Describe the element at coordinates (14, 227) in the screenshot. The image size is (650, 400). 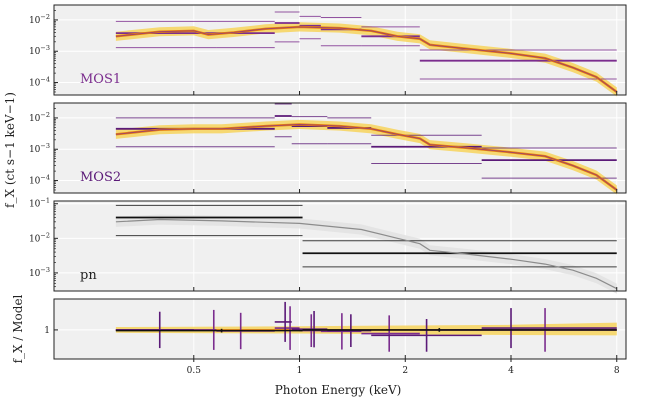
I see `y-axis-label-group: f_X (ct s−1 keV−1) f_X / Model` at that location.